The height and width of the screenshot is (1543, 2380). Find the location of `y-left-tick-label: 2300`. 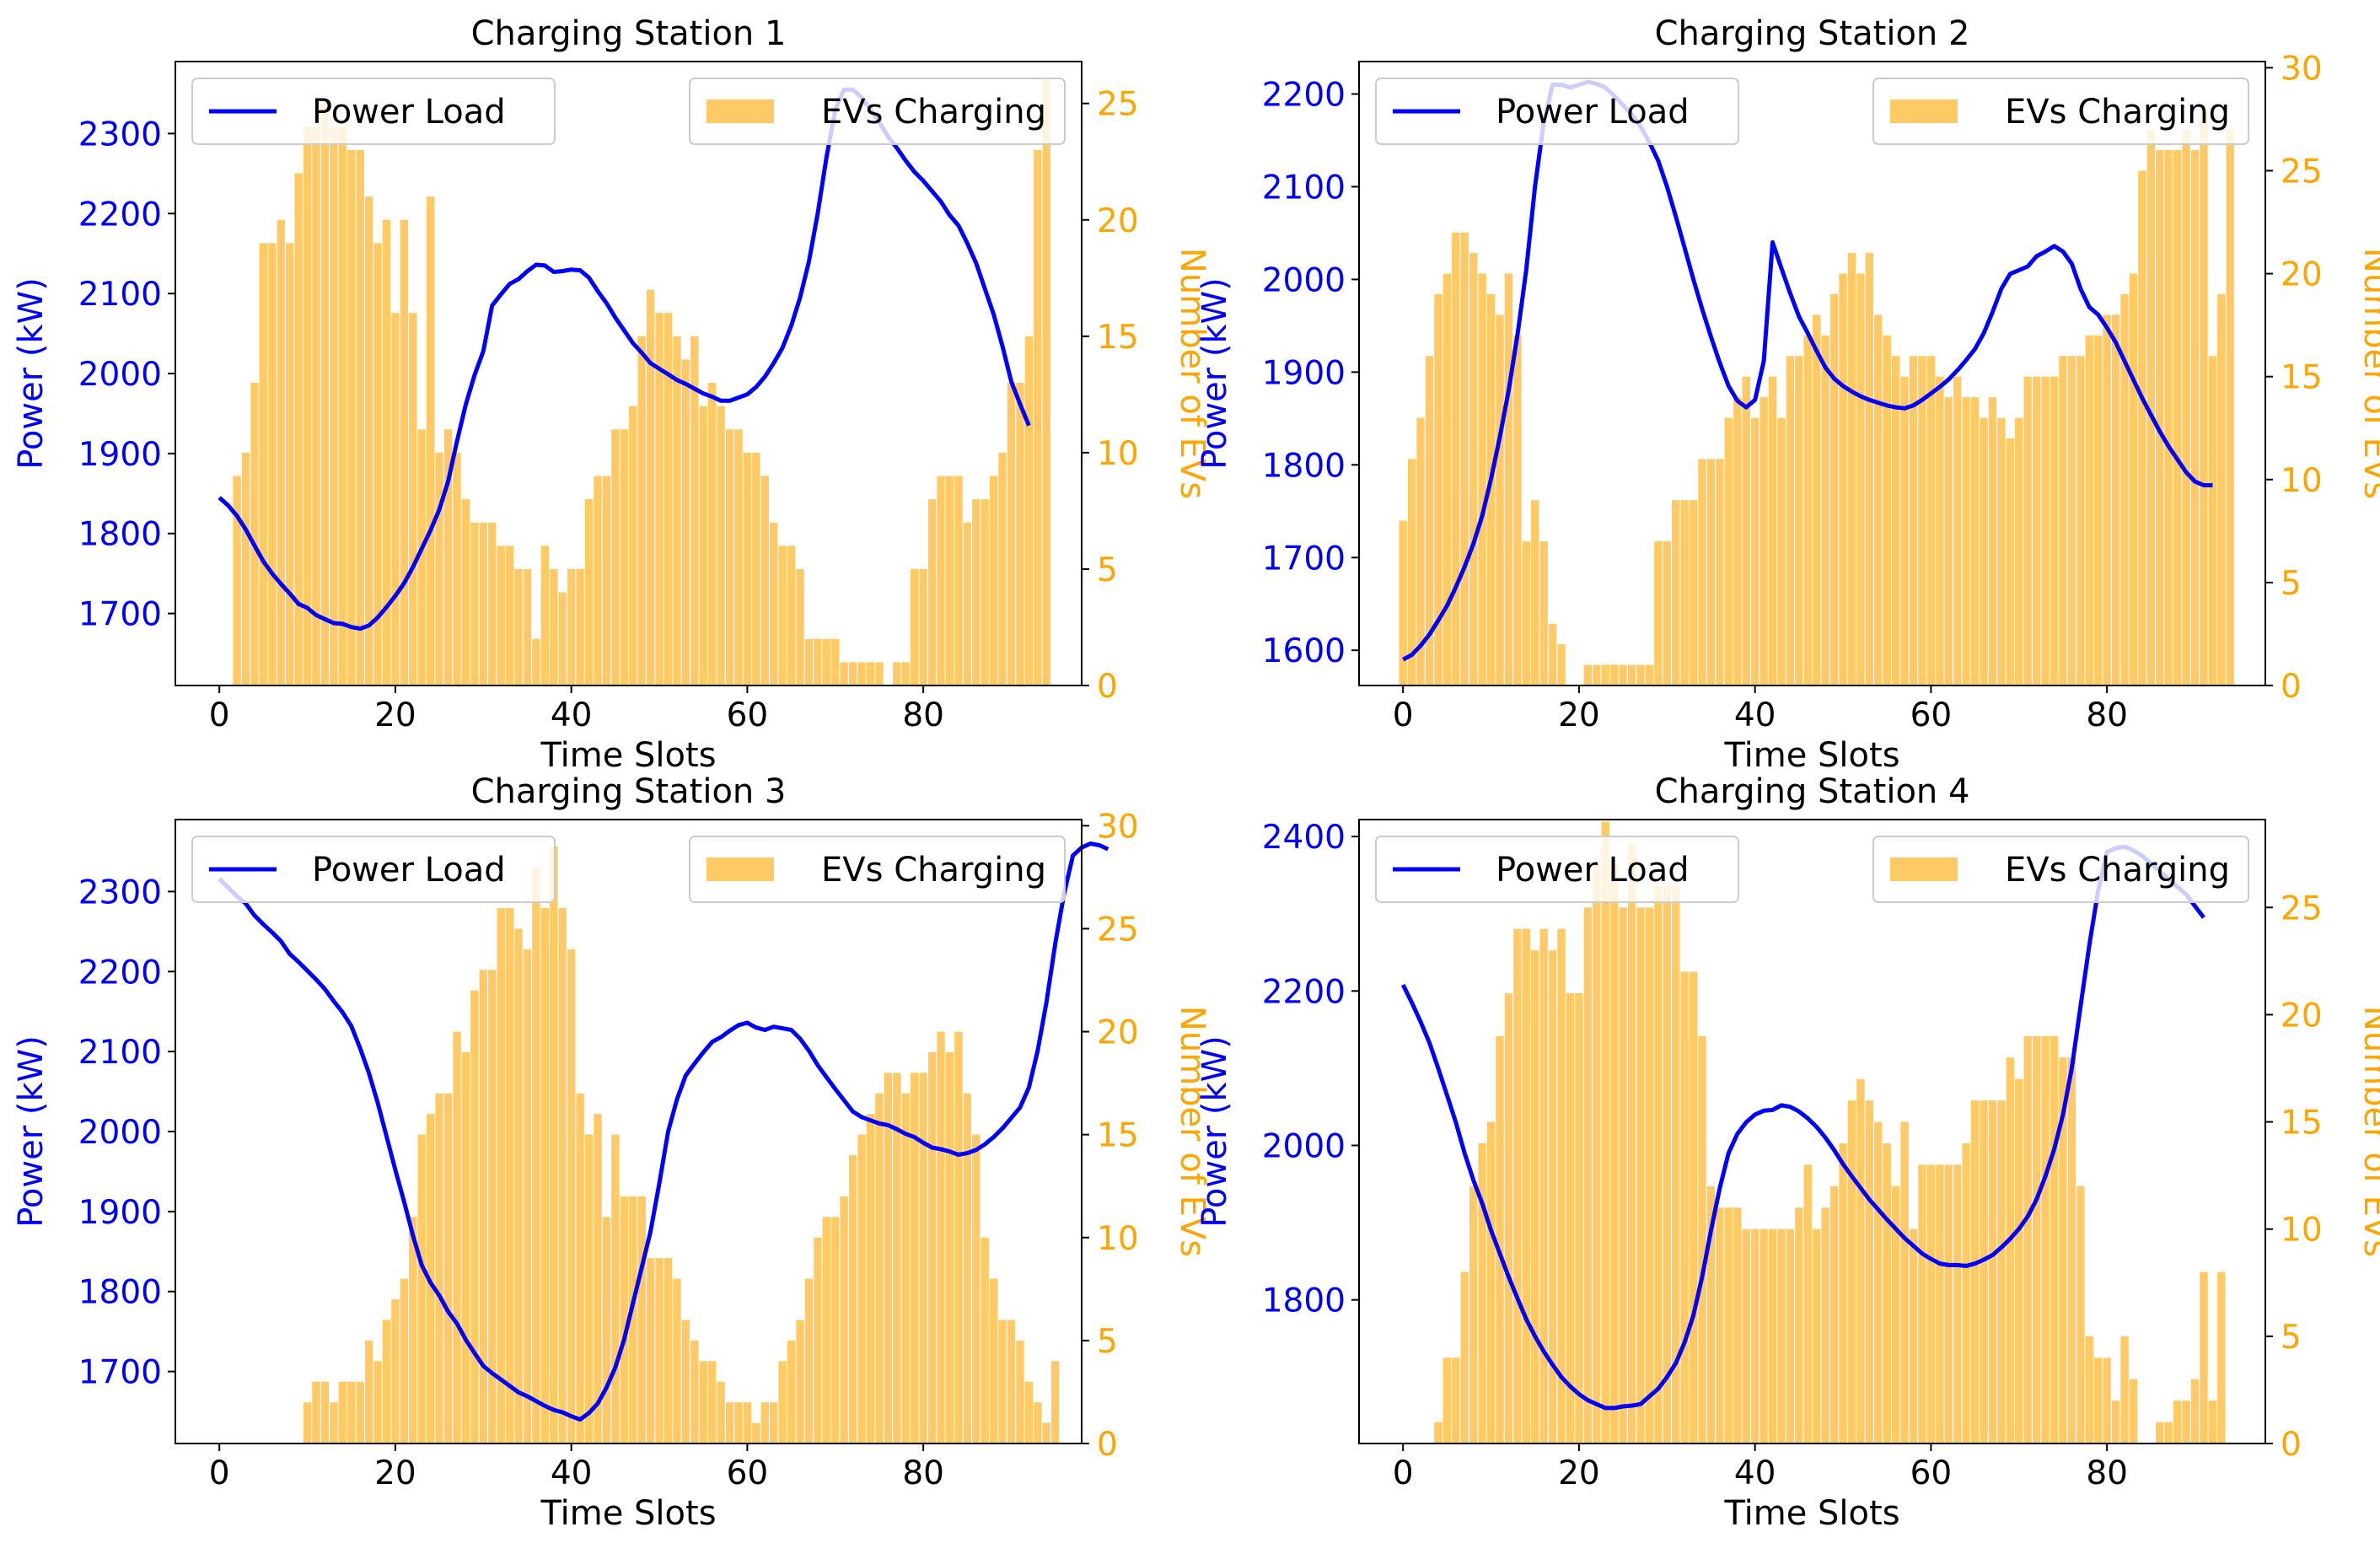

y-left-tick-label: 2300 is located at coordinates (120, 134).